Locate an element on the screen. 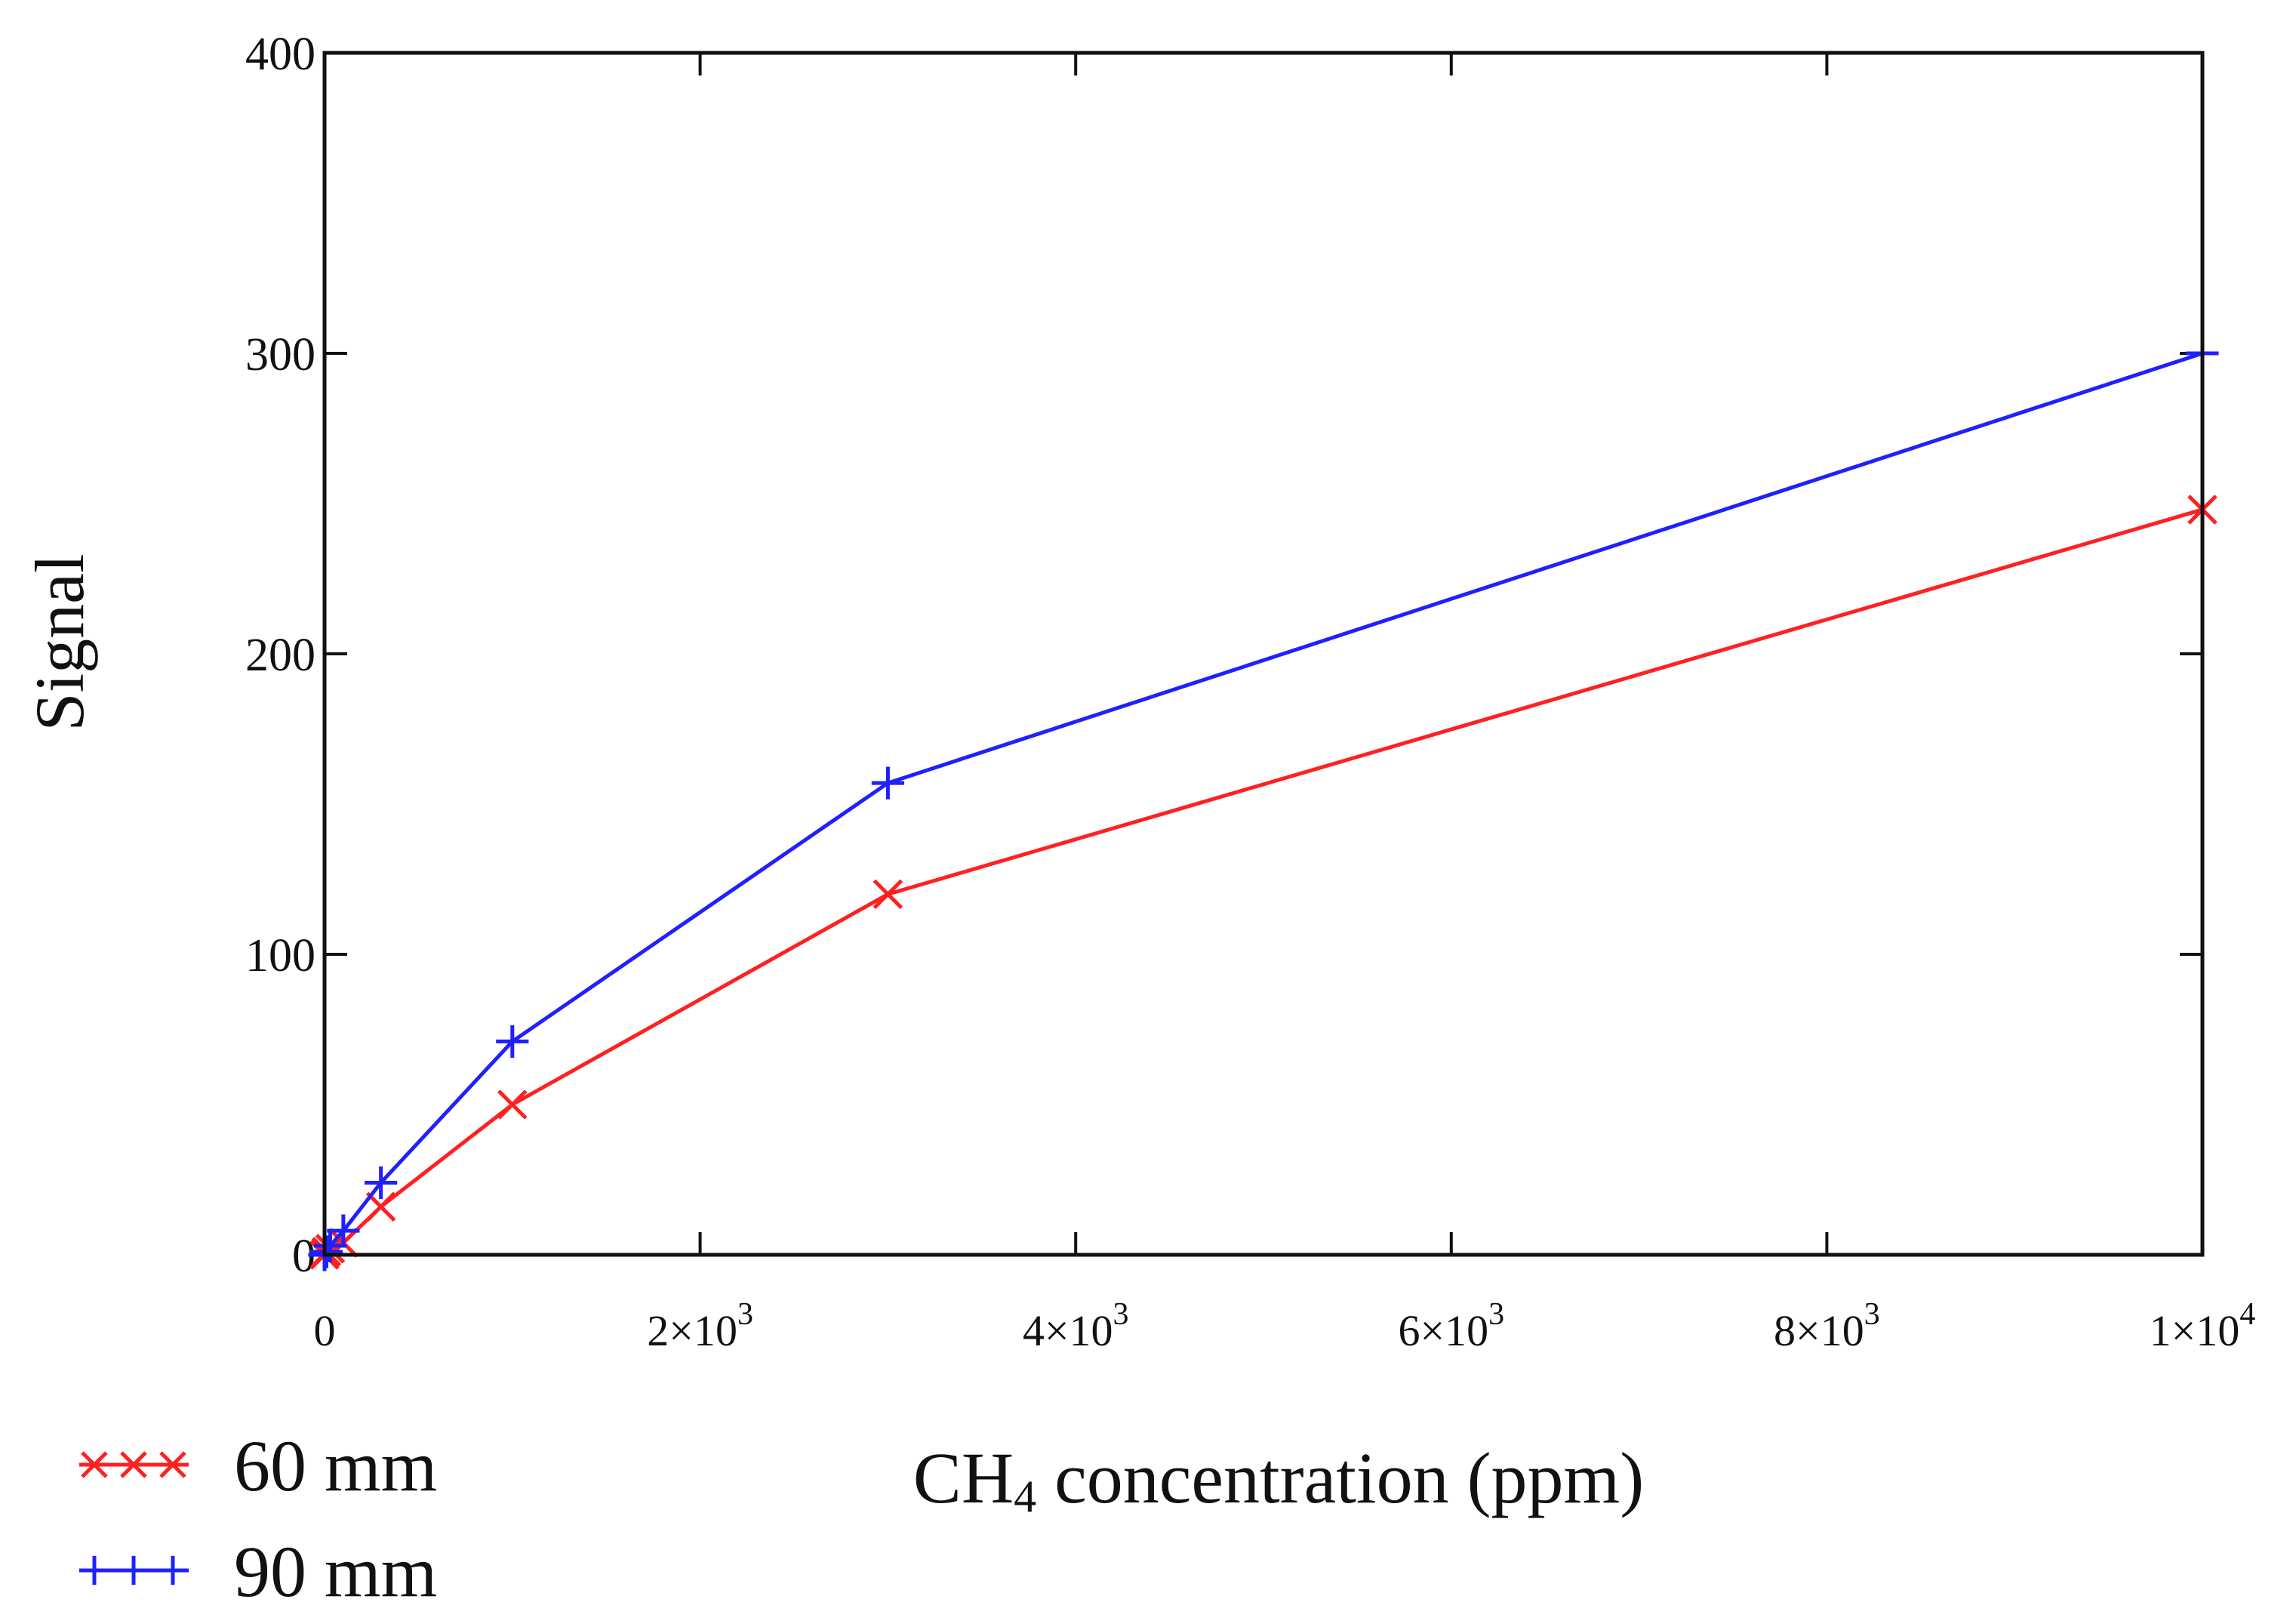  x-tick-label: 8×10³ is located at coordinates (1827, 1326).